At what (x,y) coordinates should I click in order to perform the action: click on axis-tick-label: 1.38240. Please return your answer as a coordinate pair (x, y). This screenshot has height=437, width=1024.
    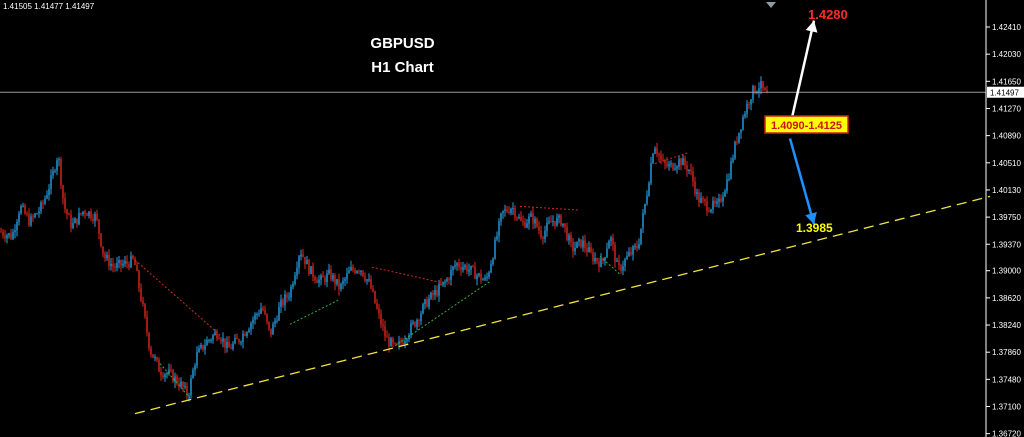
    Looking at the image, I should click on (1006, 325).